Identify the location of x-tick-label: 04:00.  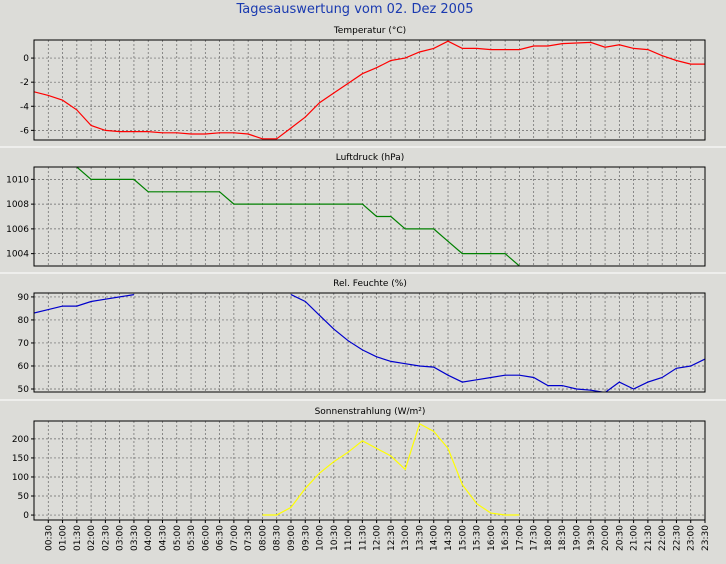
(149, 538).